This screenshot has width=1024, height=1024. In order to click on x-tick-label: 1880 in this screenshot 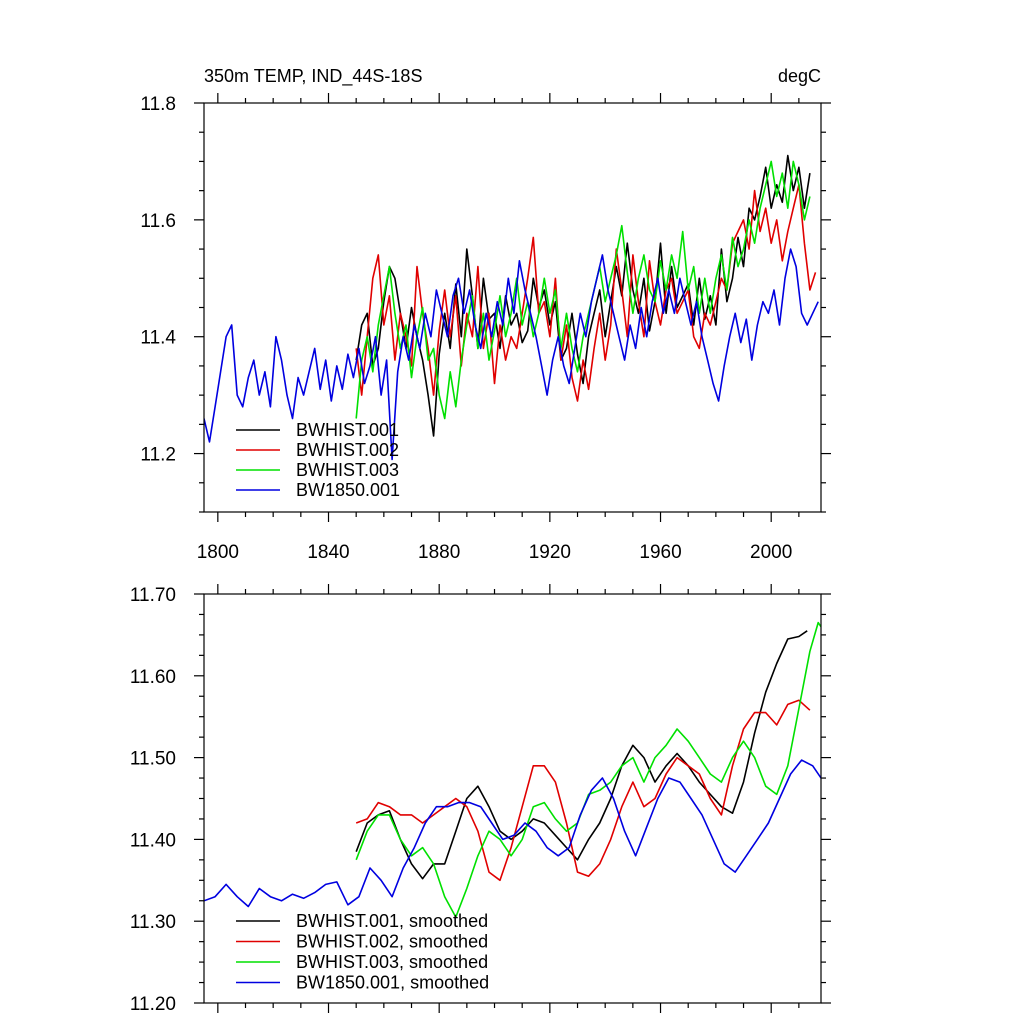, I will do `click(439, 552)`.